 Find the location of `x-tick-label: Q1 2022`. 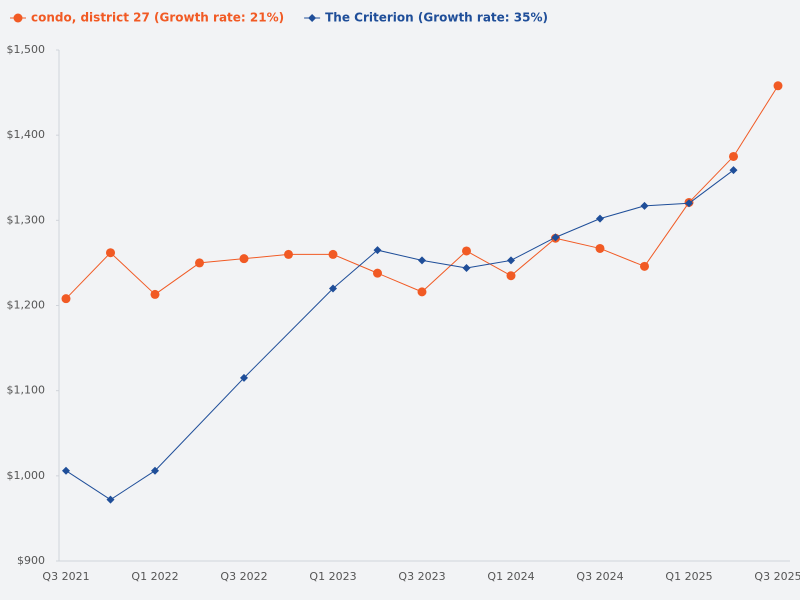

x-tick-label: Q1 2022 is located at coordinates (154, 576).